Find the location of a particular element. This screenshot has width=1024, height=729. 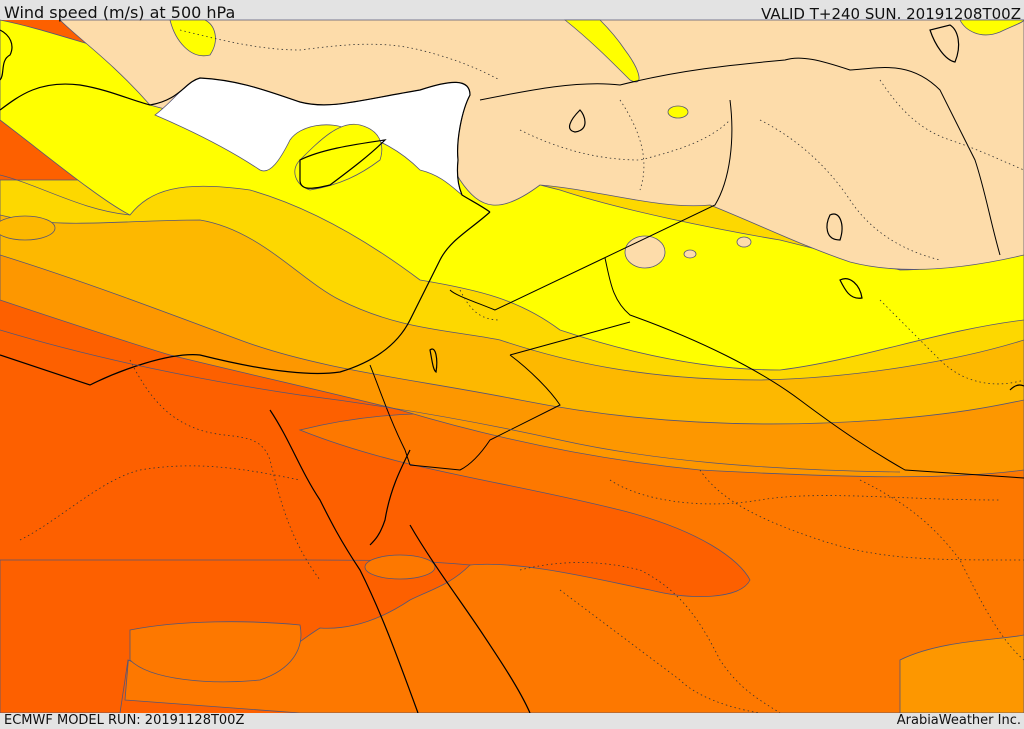

map-title: Wind speed (m/s) at 500 hPa is located at coordinates (120, 12).